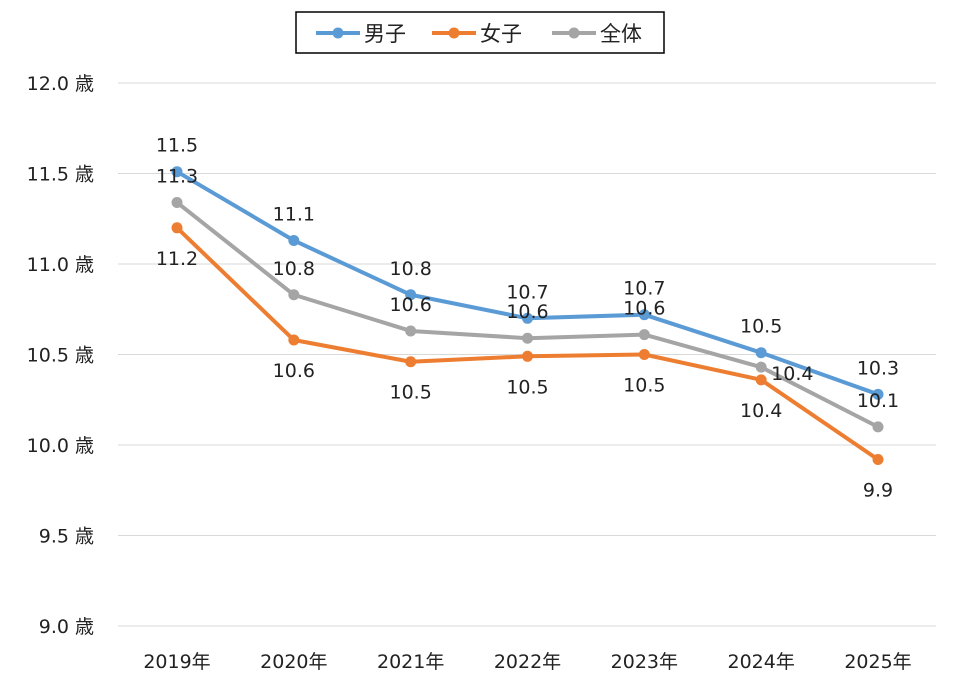 This screenshot has width=960, height=698. I want to click on y-axis: 9.0 歳 9.5 歳 10.0 歳 10.5 歳 11.0 歳 11.5 歳 12.0 歳, so click(60, 355).